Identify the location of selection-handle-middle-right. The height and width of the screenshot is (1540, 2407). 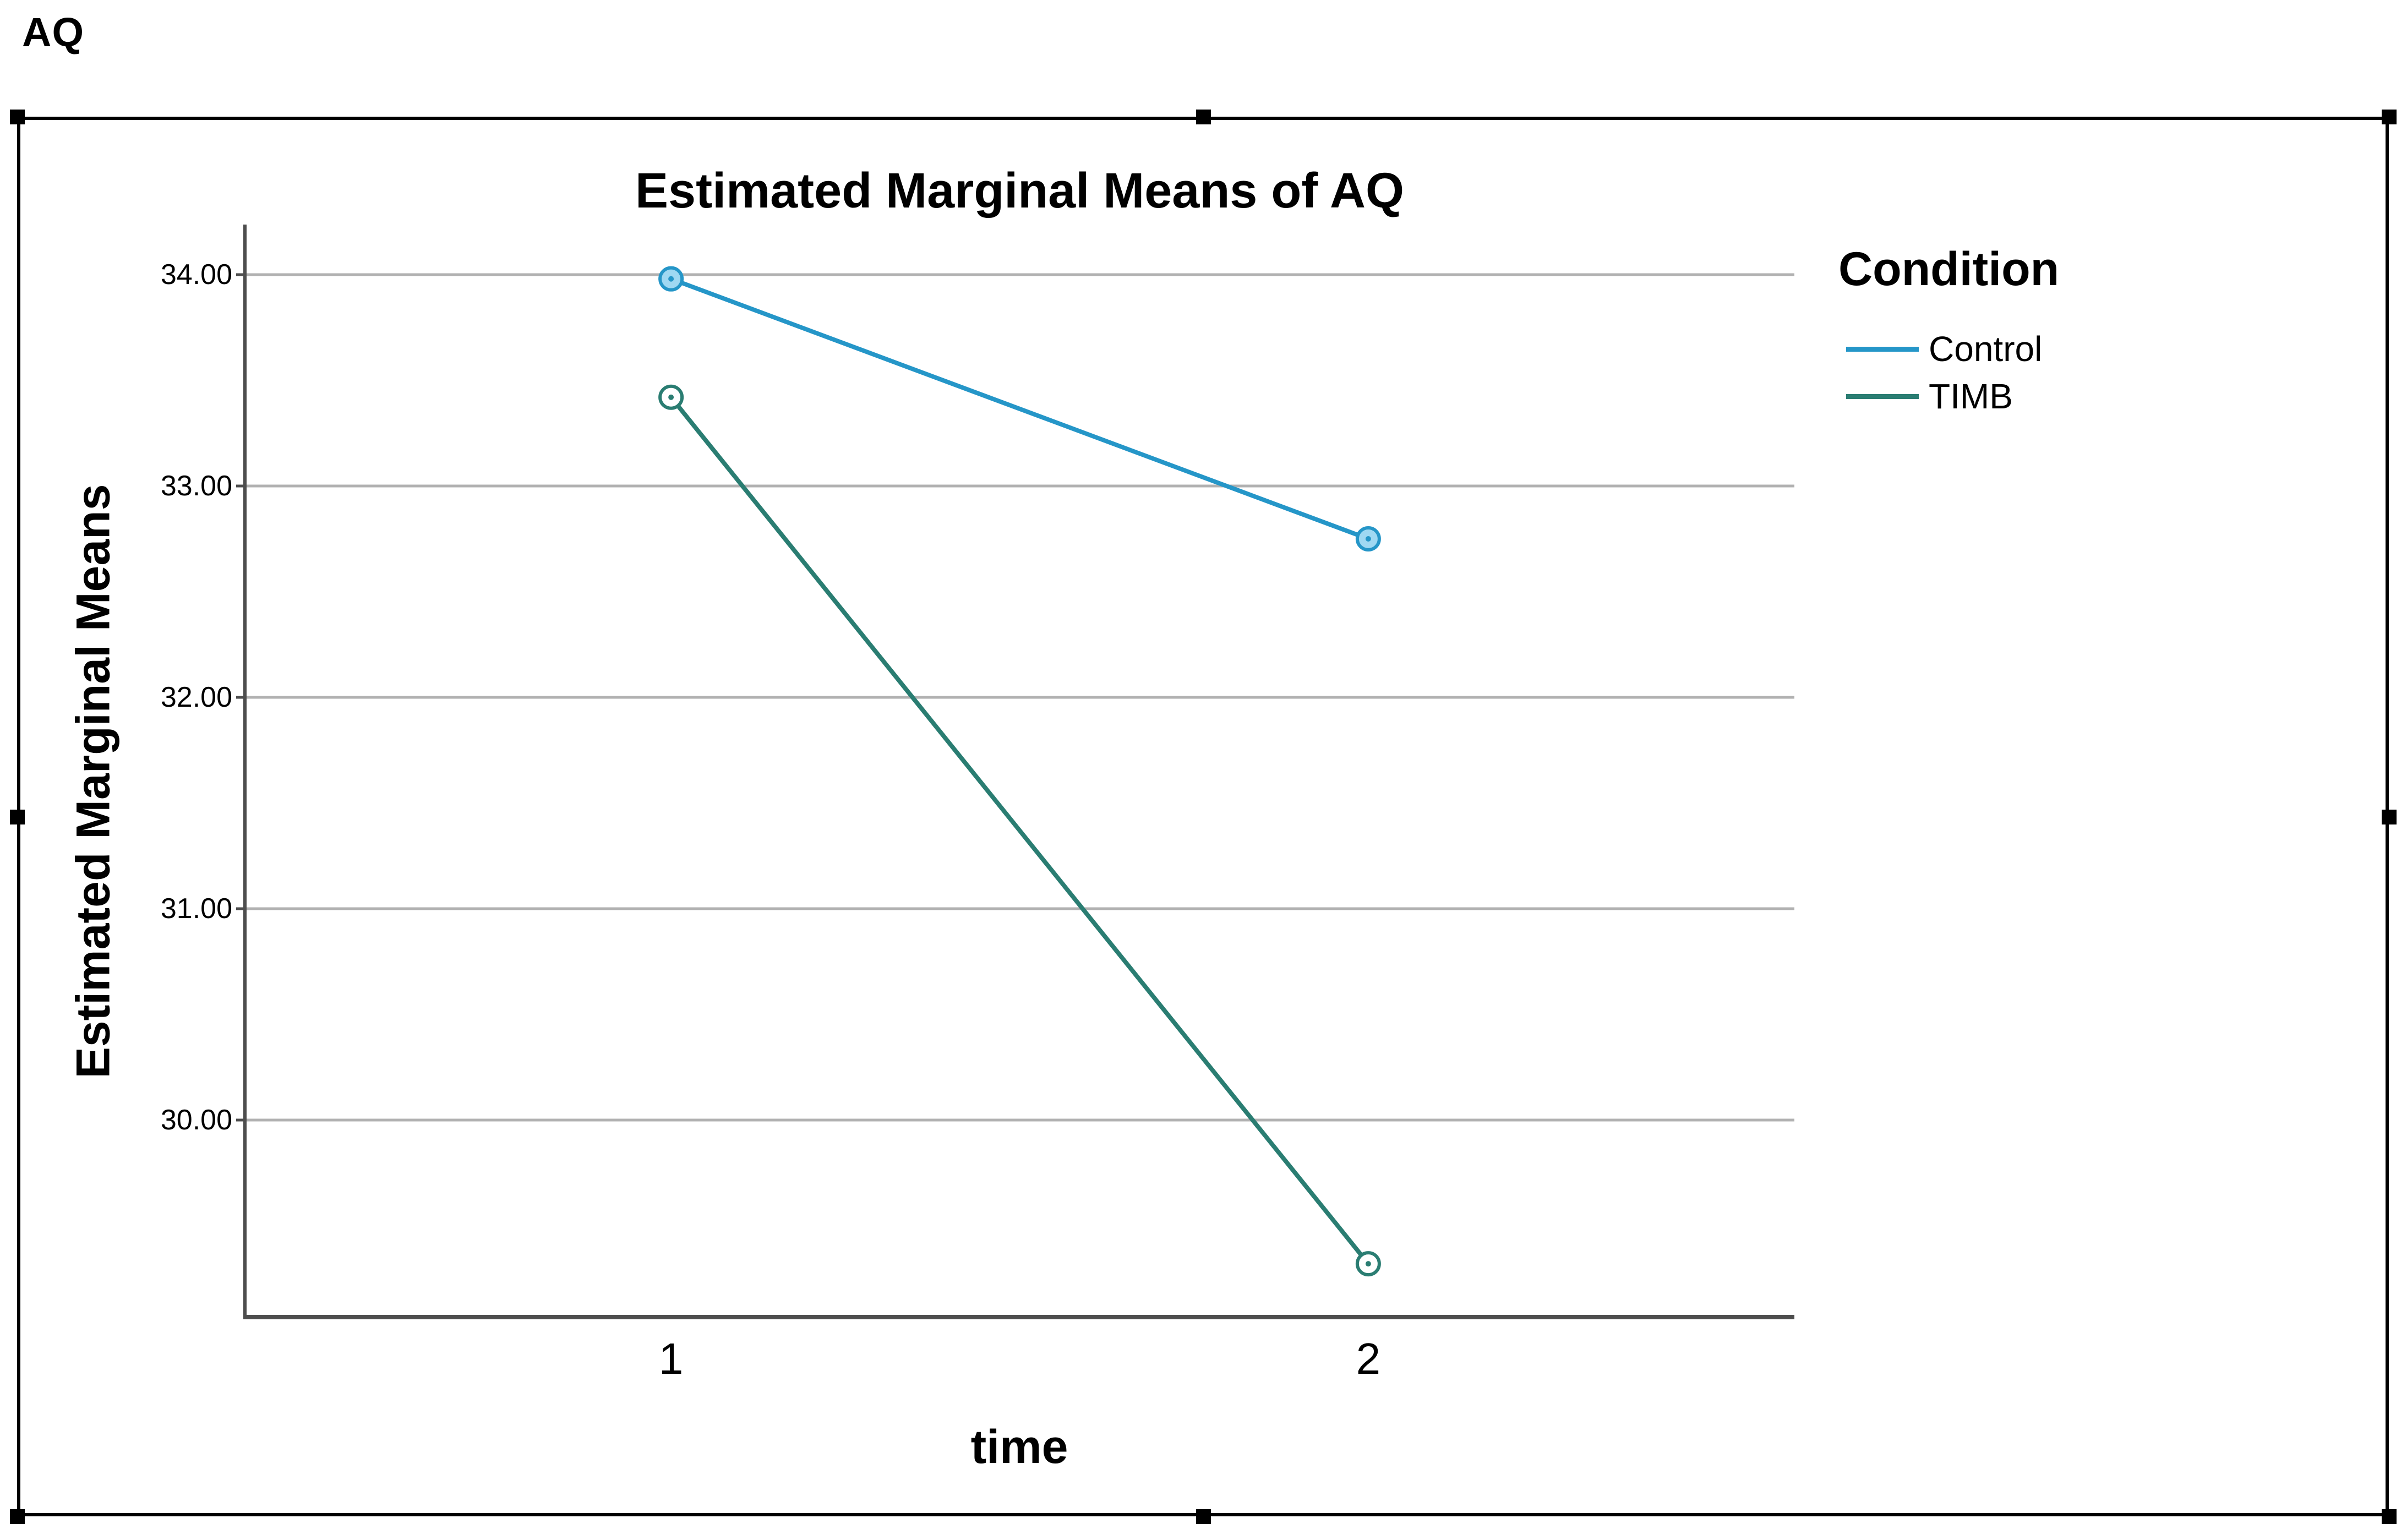
(2389, 817).